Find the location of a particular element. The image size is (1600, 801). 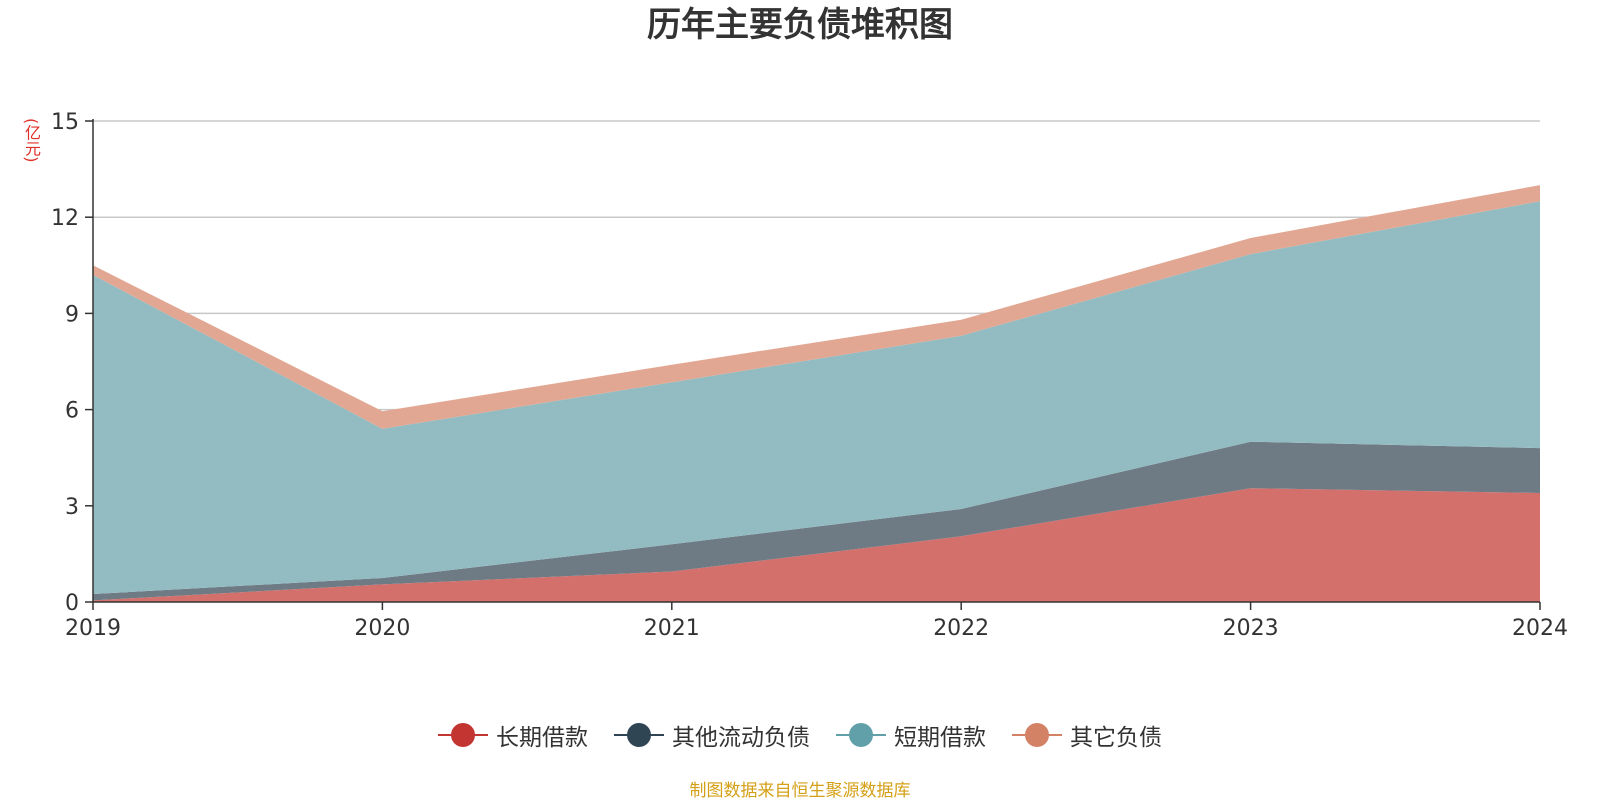

y-tick-label: 15 is located at coordinates (65, 122).